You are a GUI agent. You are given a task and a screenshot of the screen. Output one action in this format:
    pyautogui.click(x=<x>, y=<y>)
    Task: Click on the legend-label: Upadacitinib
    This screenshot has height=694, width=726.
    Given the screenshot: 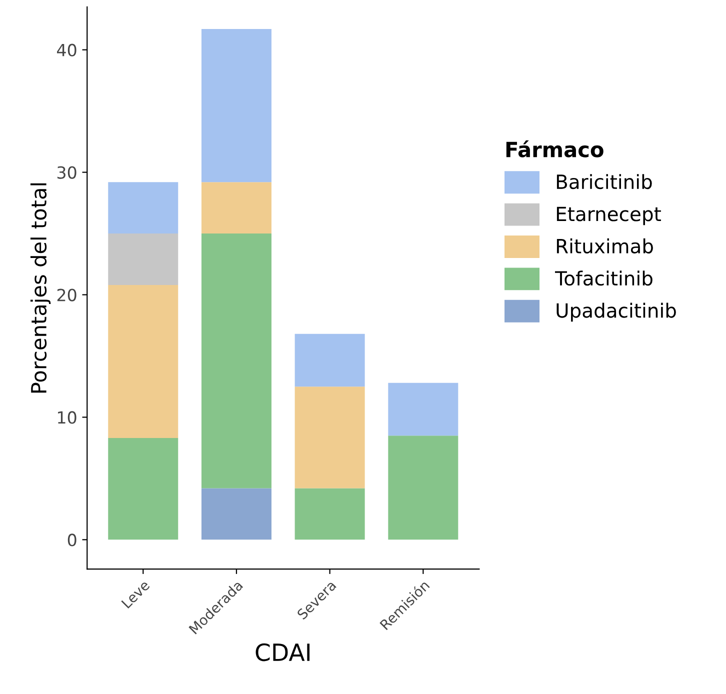 What is the action you would take?
    pyautogui.click(x=616, y=312)
    